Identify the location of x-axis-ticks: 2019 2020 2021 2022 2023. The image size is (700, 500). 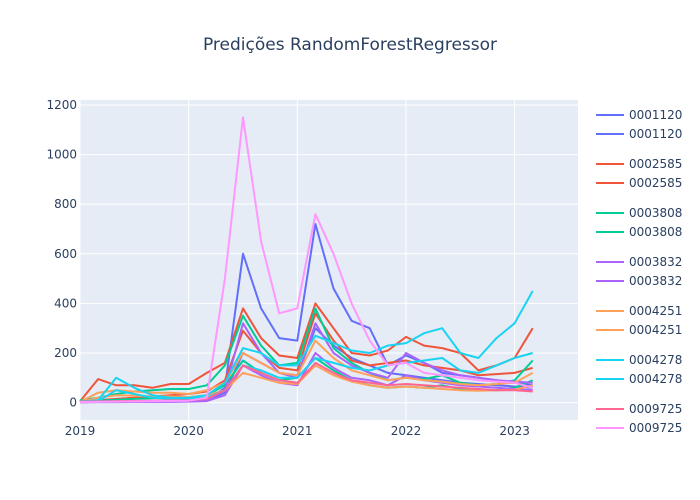
(297, 431).